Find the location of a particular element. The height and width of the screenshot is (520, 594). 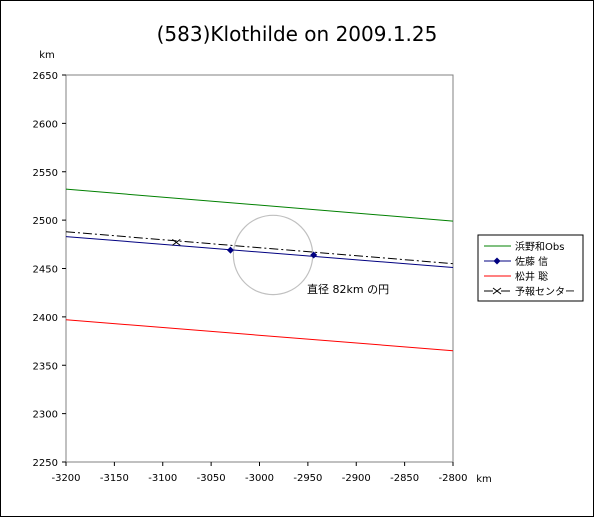

y-tick-label-4: 2500 is located at coordinates (45, 221).